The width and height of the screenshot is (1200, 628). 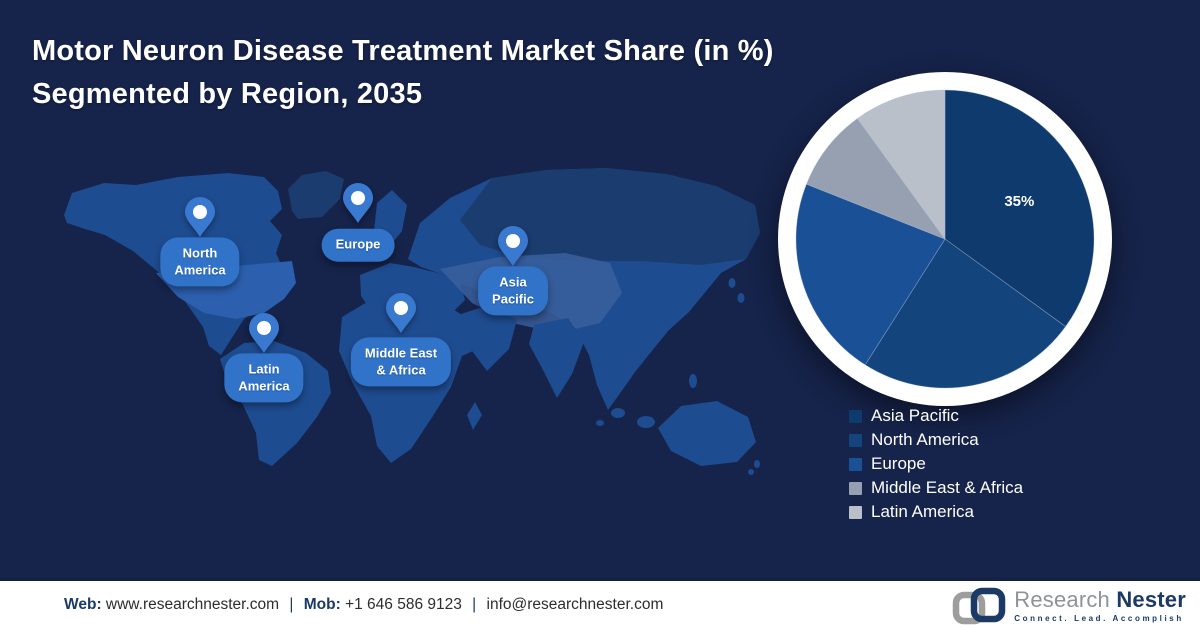 I want to click on map-region-arabia, so click(x=487, y=337).